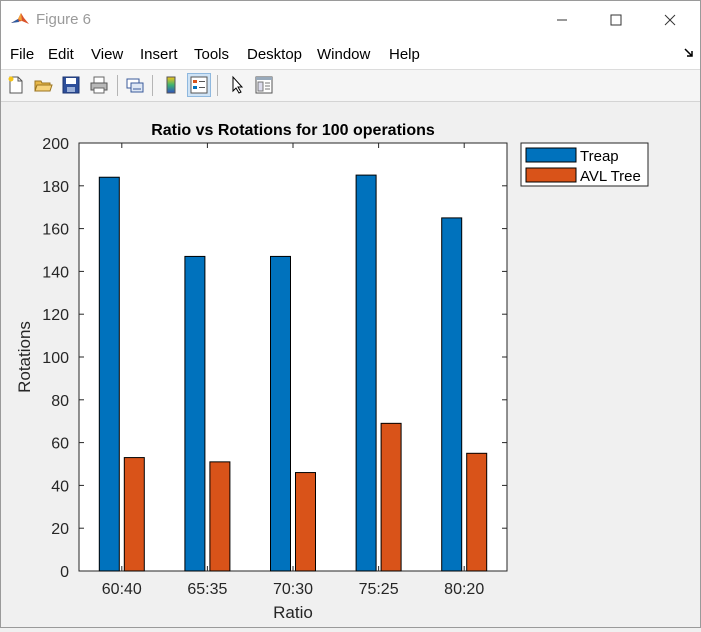 The width and height of the screenshot is (701, 632). I want to click on y-tick-label: 120, so click(55, 315).